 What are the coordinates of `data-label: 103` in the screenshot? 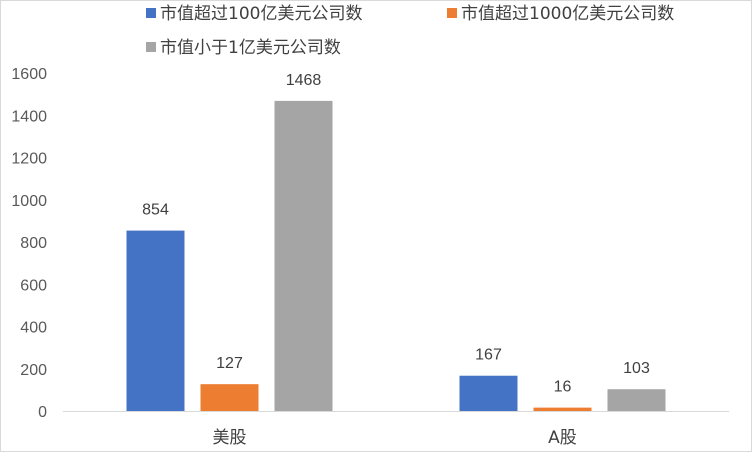 It's located at (636, 368).